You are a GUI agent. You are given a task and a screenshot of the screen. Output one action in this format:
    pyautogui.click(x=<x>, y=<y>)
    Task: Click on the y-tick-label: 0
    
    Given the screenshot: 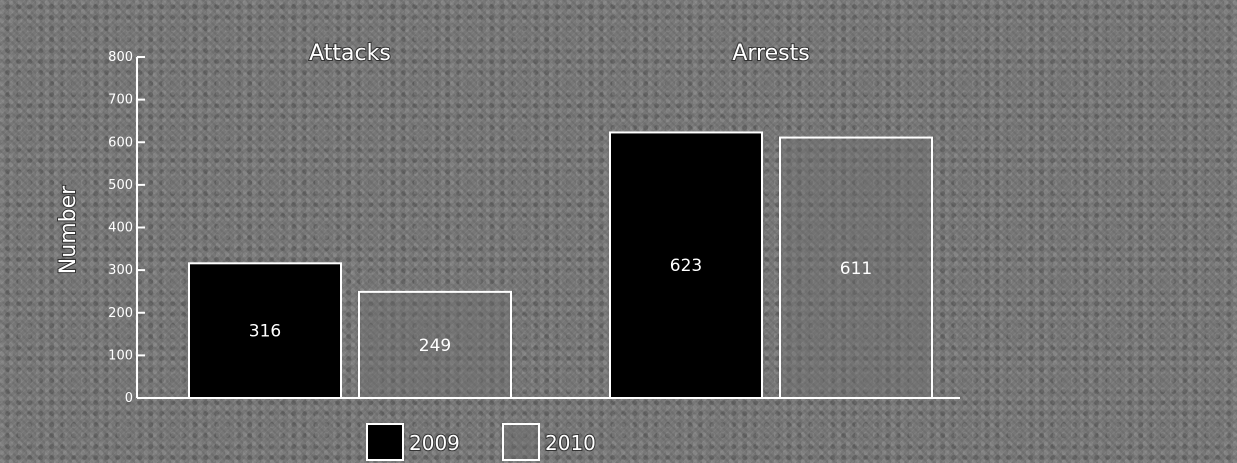 What is the action you would take?
    pyautogui.click(x=129, y=398)
    